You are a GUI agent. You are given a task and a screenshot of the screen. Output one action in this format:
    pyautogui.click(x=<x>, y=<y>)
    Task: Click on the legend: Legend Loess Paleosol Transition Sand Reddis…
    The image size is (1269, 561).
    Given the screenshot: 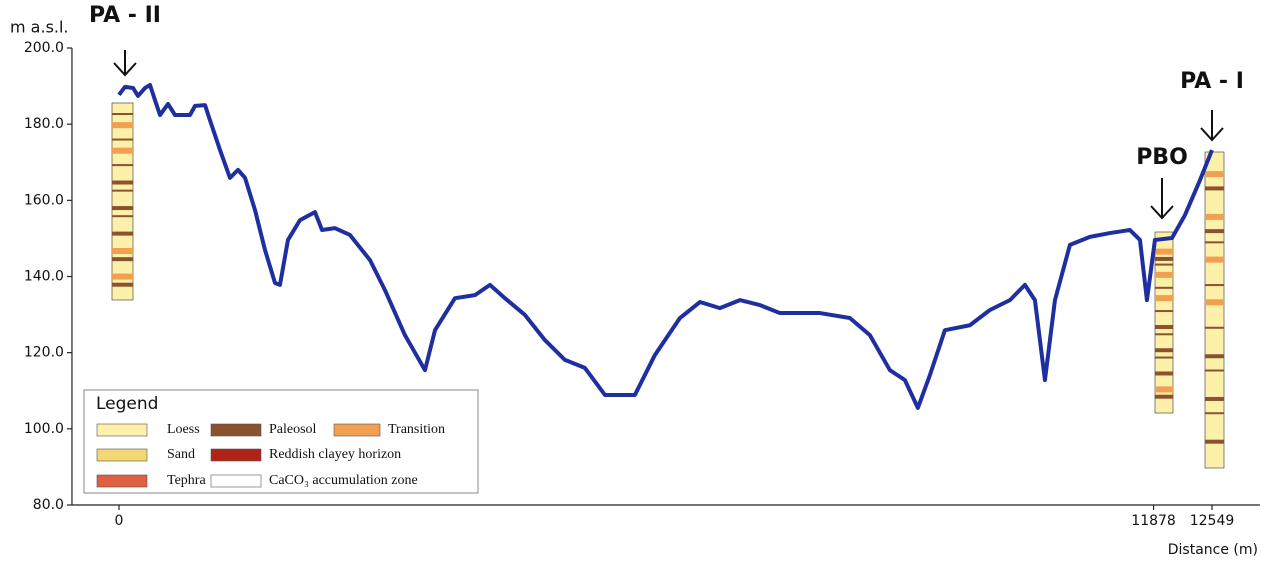 What is the action you would take?
    pyautogui.click(x=281, y=441)
    